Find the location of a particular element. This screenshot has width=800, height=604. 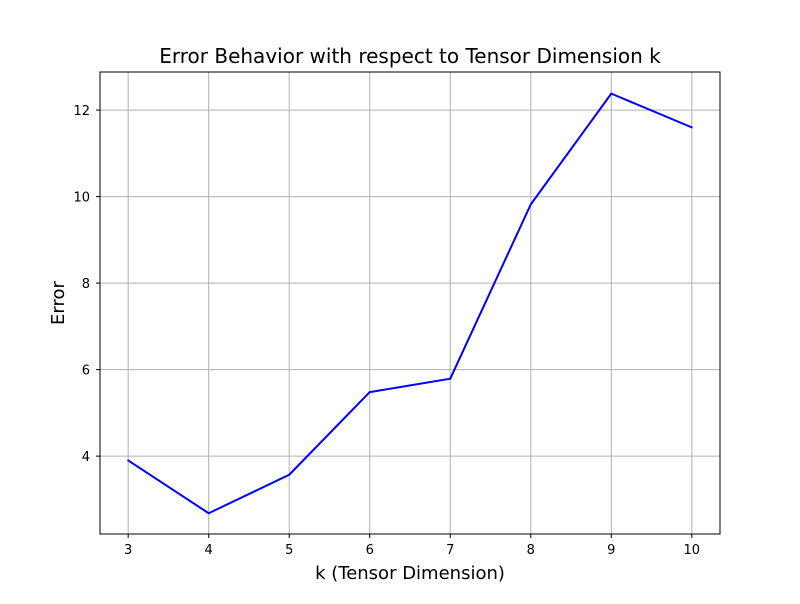

x-tick-label: 9 is located at coordinates (611, 550).